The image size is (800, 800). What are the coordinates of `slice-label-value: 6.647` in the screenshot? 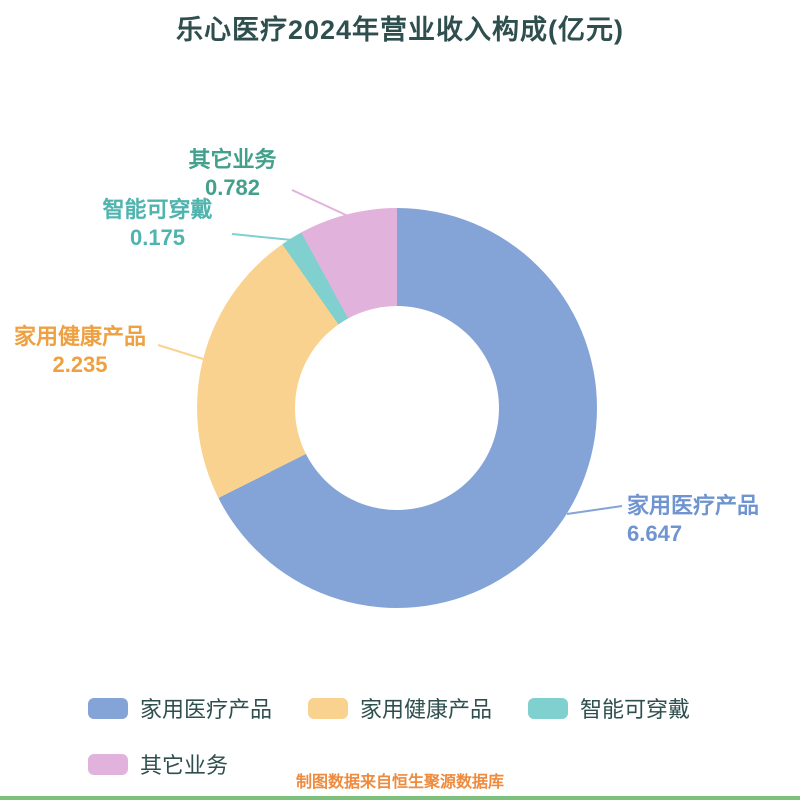 It's located at (655, 533).